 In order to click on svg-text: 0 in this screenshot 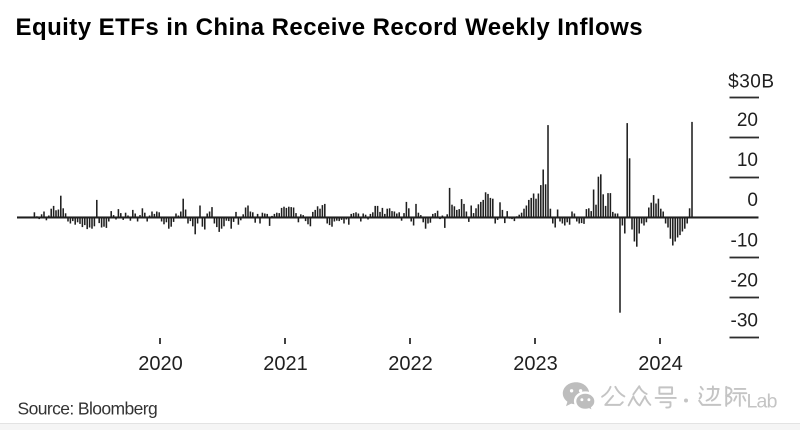, I will do `click(752, 200)`.